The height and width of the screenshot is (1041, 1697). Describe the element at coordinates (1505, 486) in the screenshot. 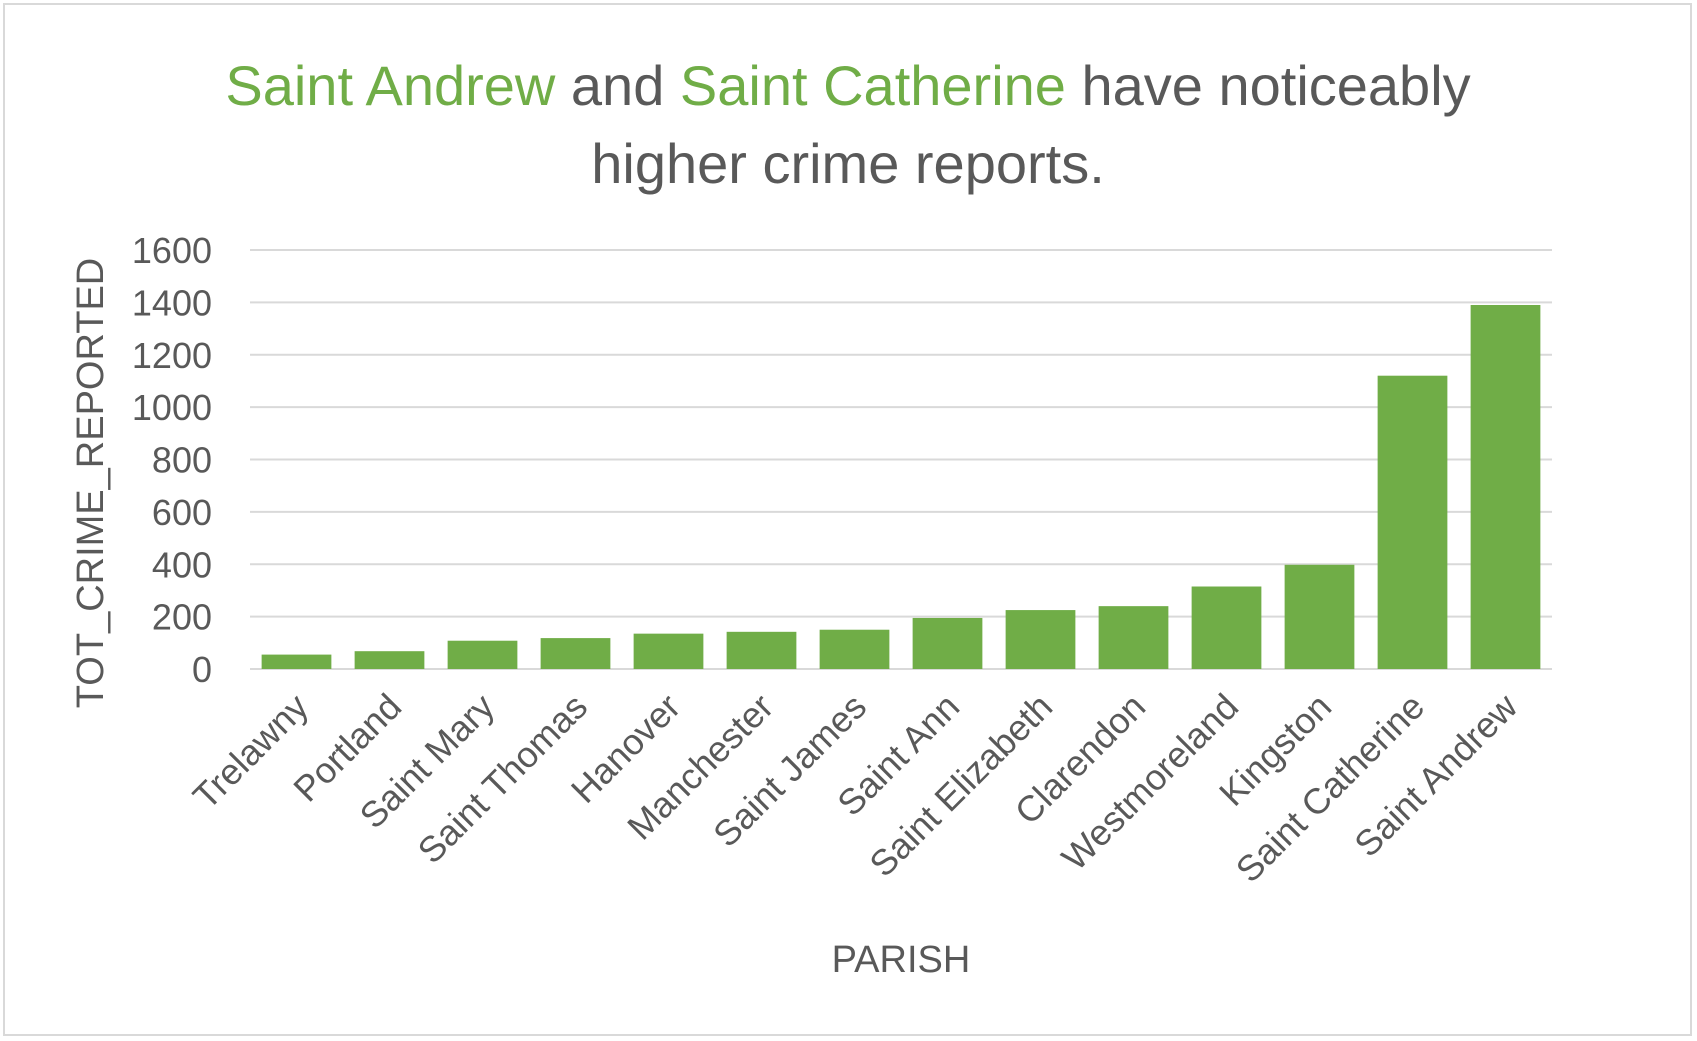

I see `bar-saint-andrew` at that location.